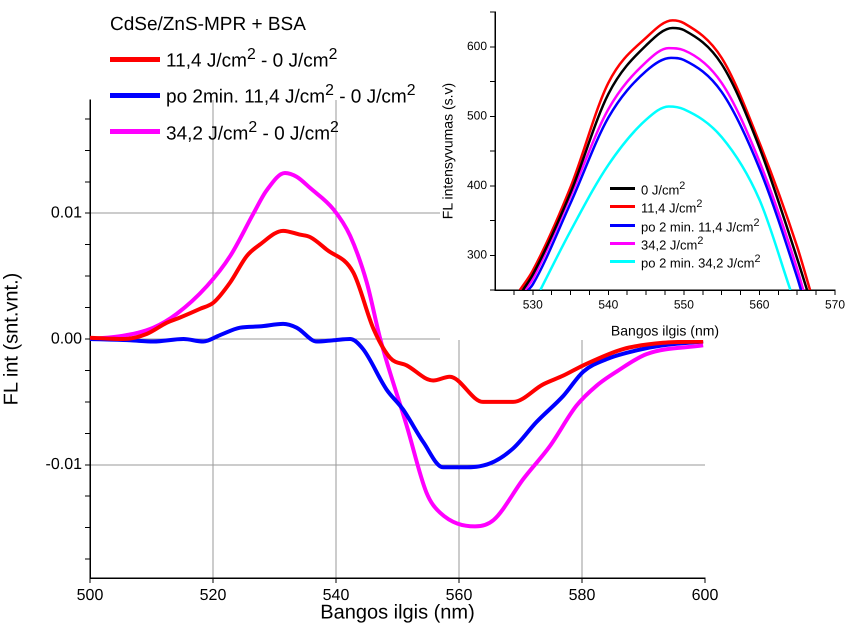 The width and height of the screenshot is (848, 625). I want to click on y-tick-label: 300, so click(477, 255).